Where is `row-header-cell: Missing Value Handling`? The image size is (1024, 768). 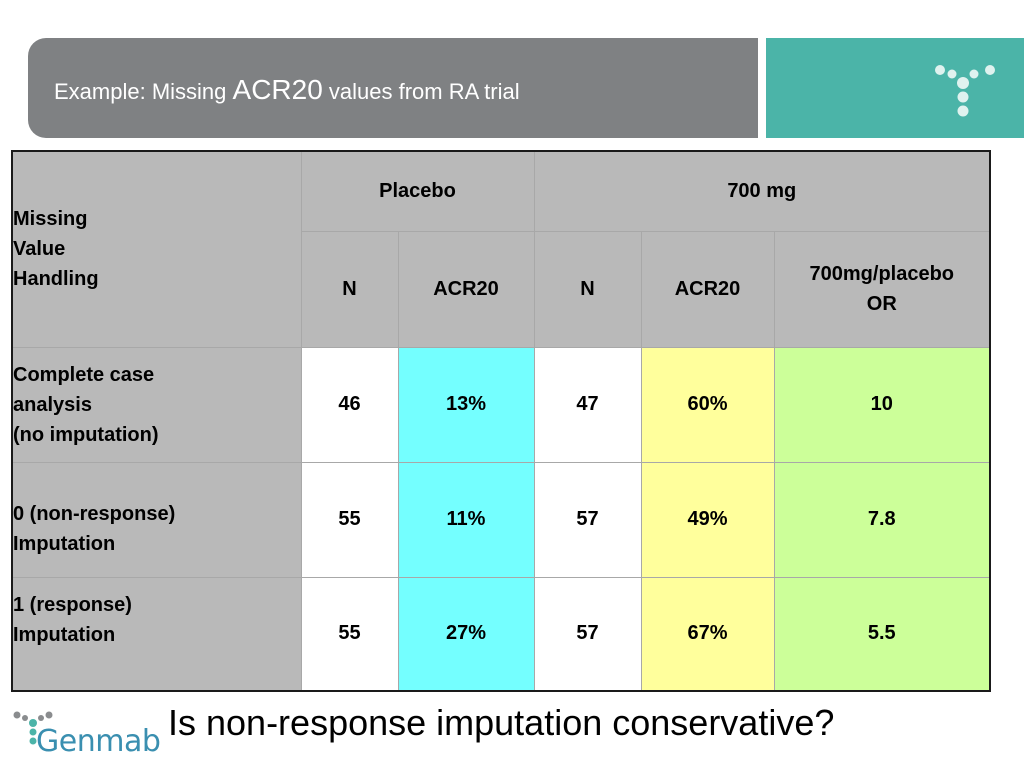 row-header-cell: Missing Value Handling is located at coordinates (156, 249).